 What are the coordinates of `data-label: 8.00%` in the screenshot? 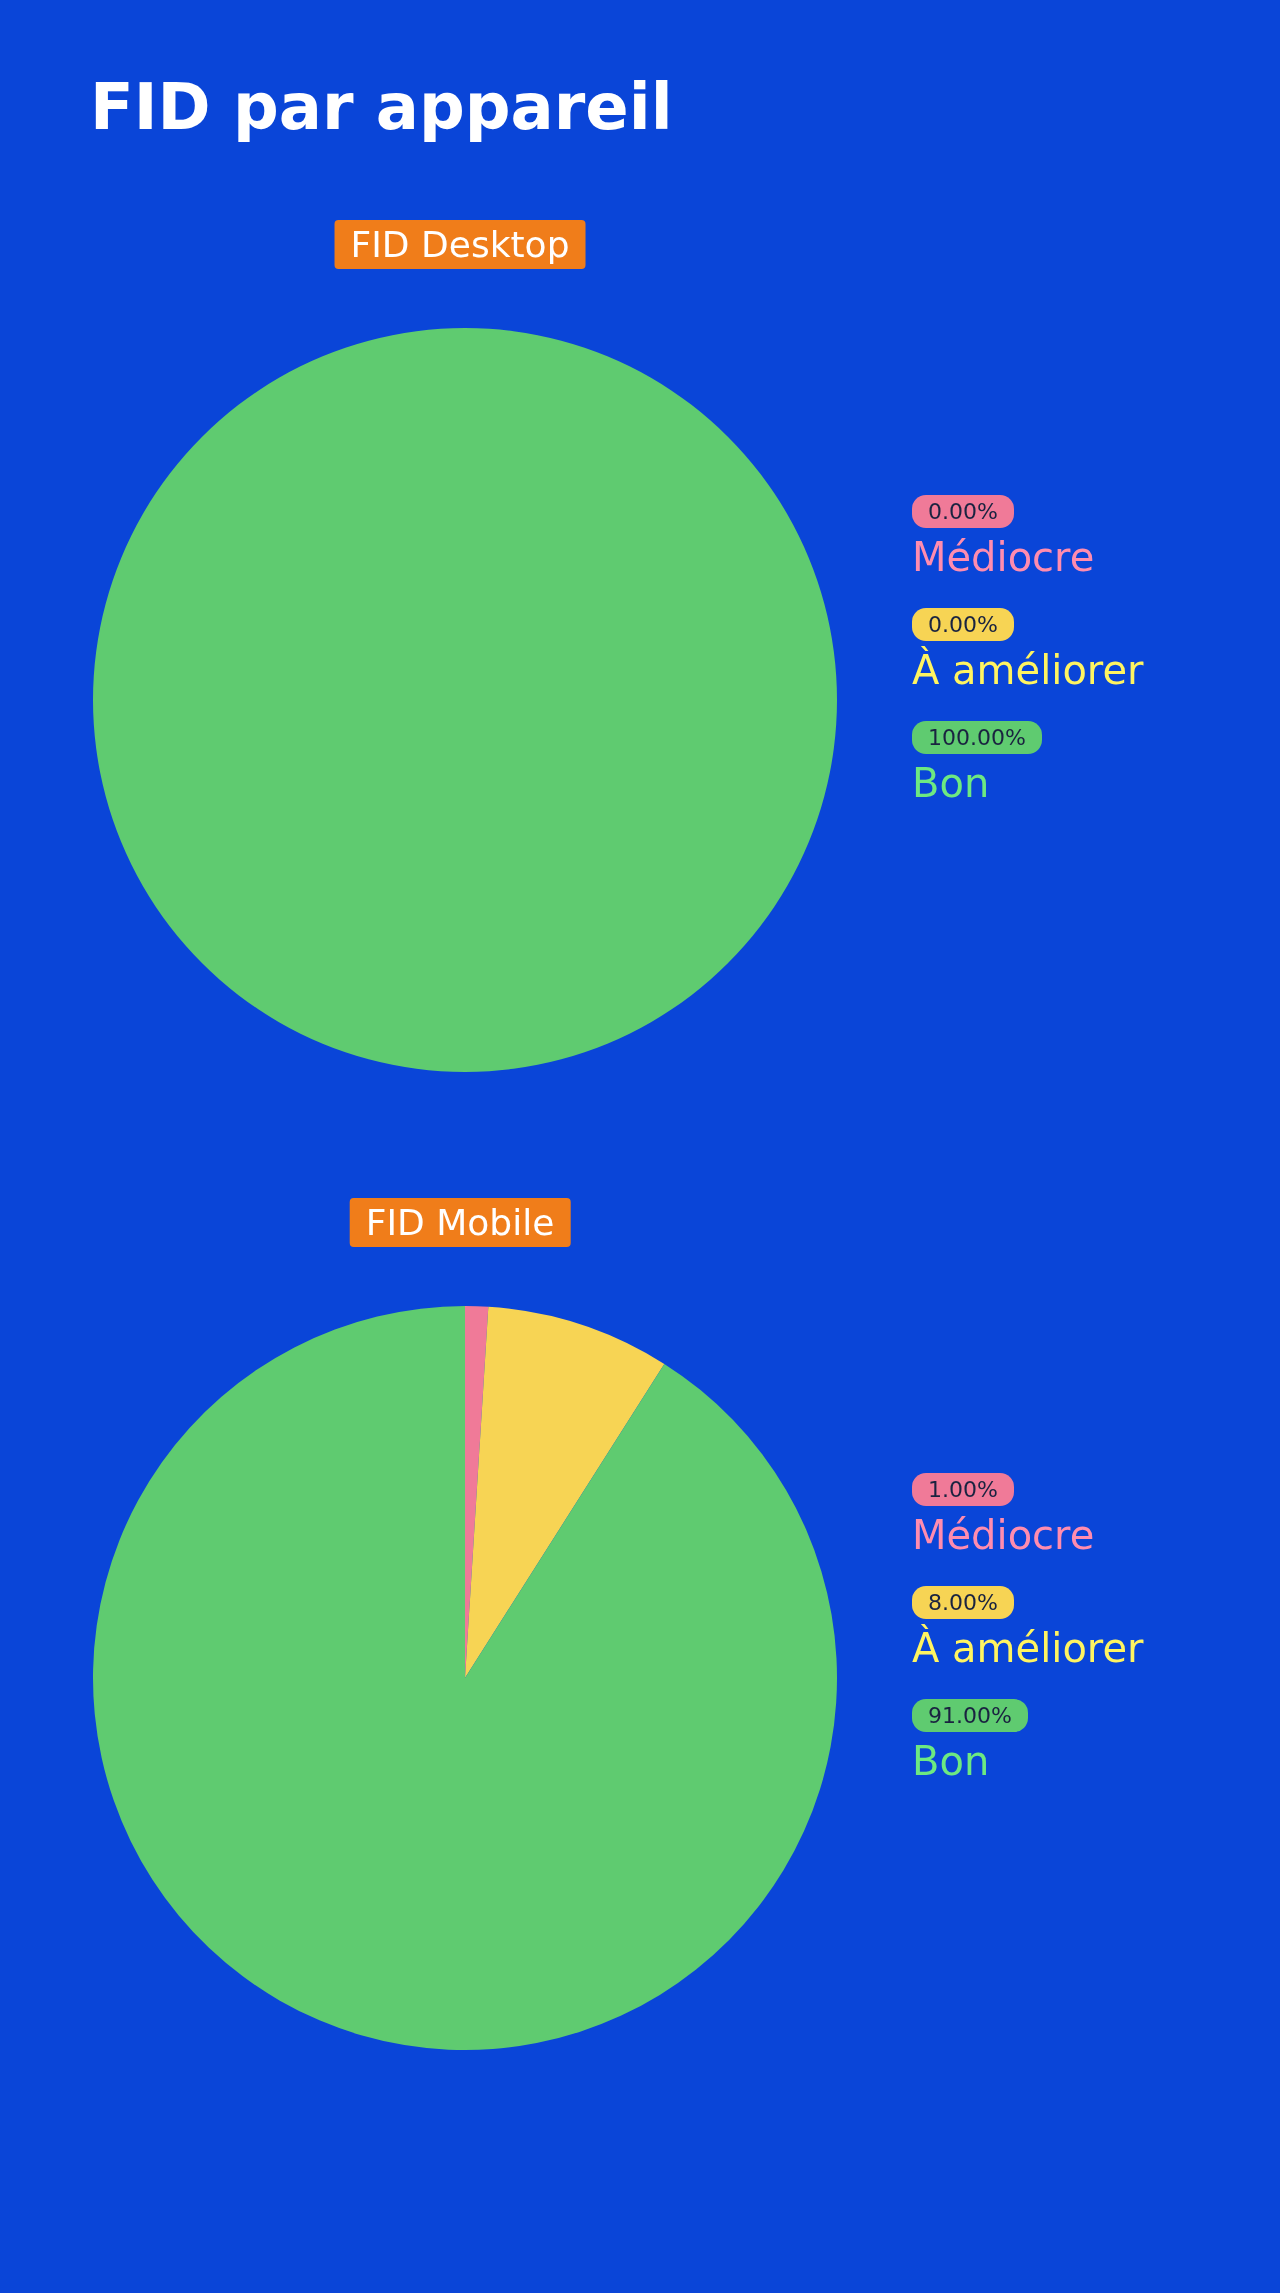 It's located at (963, 1602).